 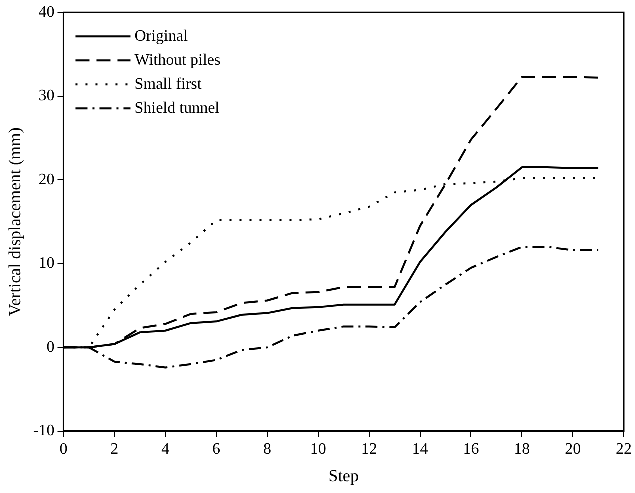 I want to click on y-tick-label: 40, so click(x=46, y=12).